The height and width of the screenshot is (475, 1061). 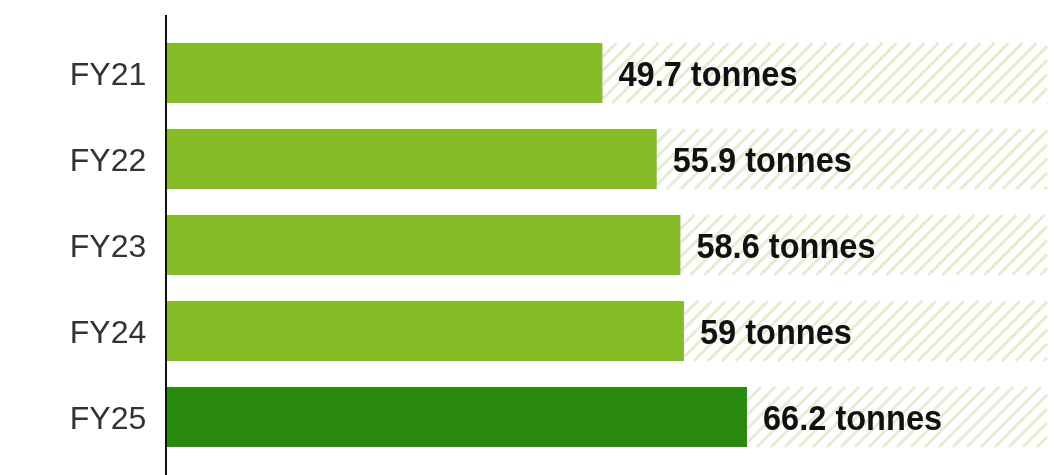 What do you see at coordinates (108, 331) in the screenshot?
I see `y-tick-label: FY24` at bounding box center [108, 331].